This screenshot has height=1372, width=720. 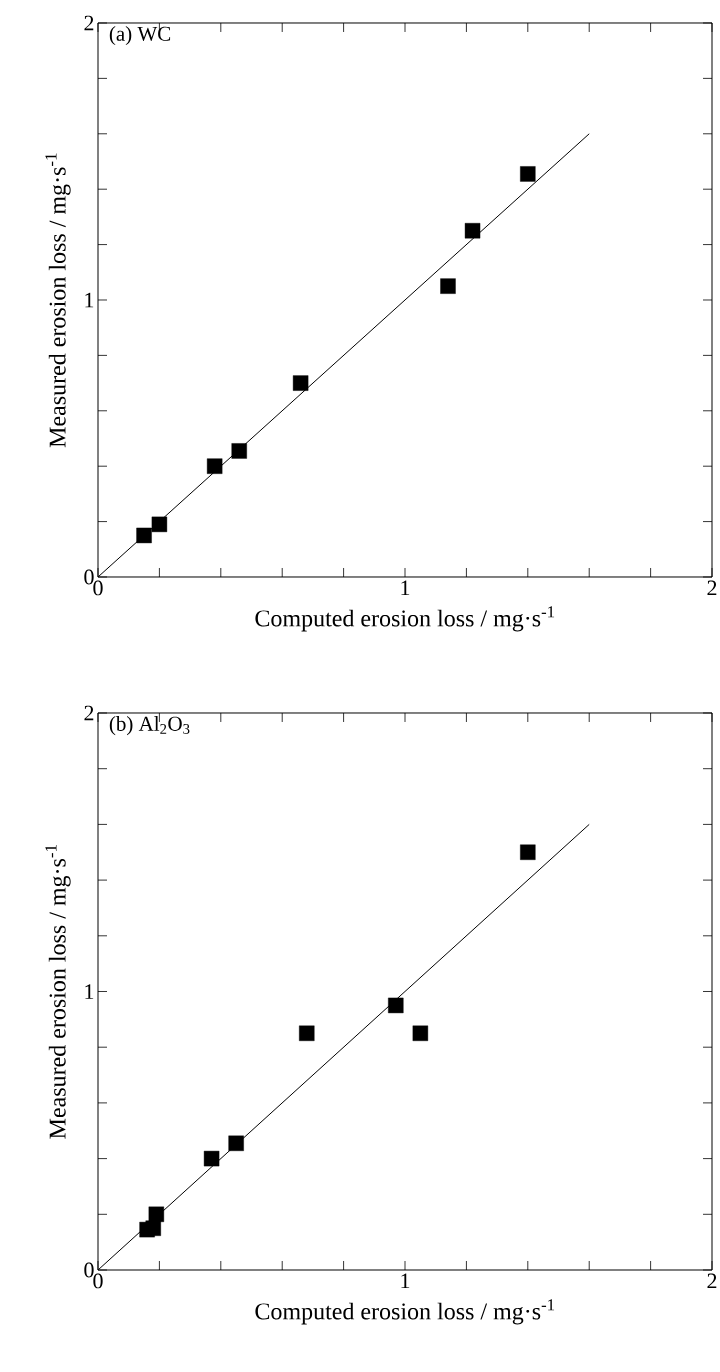 What do you see at coordinates (149, 726) in the screenshot?
I see `chart-title: (b) Al$_{2}$O$_{3}$` at bounding box center [149, 726].